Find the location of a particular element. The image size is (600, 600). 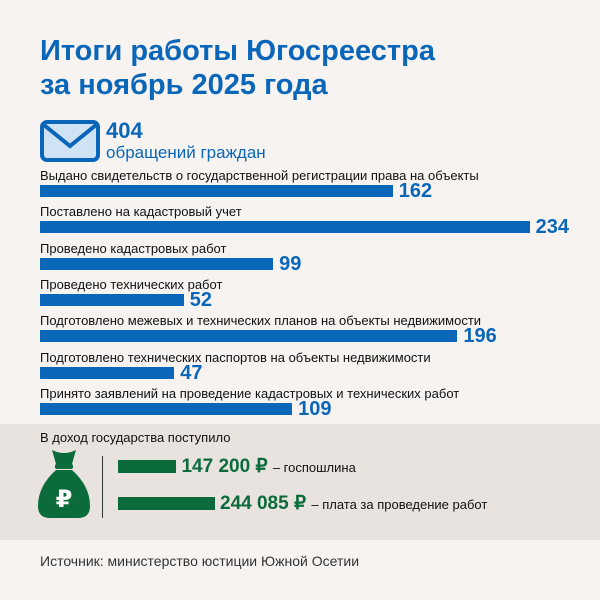

income-amount: 147 200 ₽ is located at coordinates (224, 466).